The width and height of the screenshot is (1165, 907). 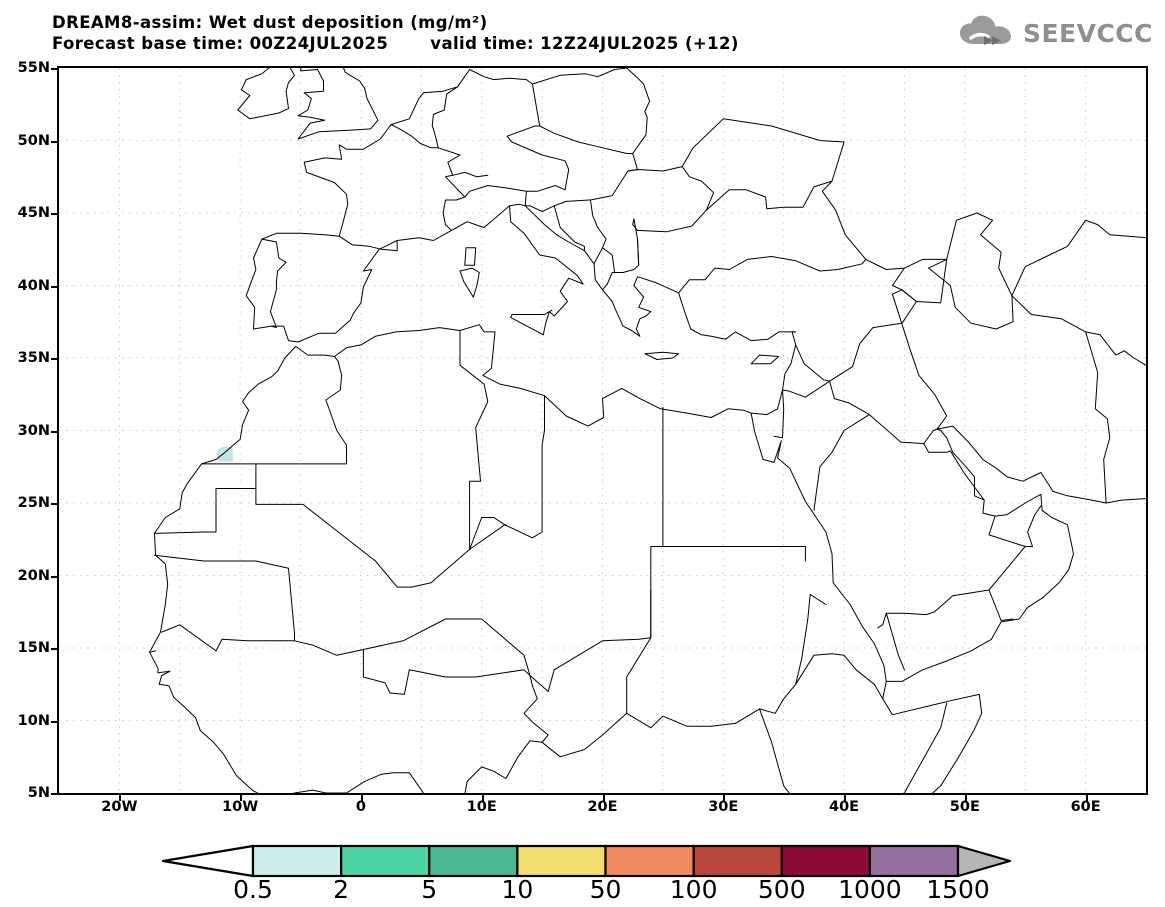 What do you see at coordinates (33, 140) in the screenshot?
I see `y-tick-label: 50N` at bounding box center [33, 140].